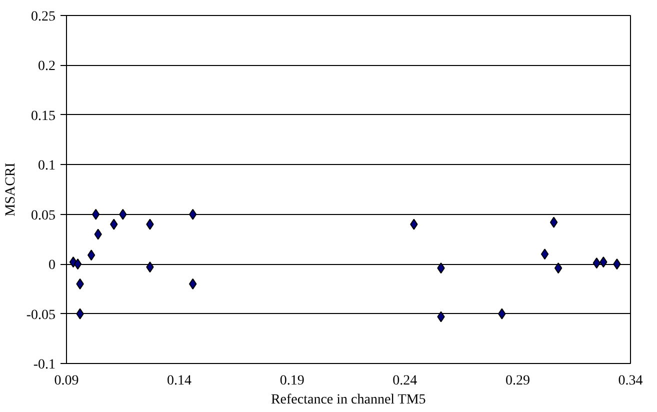 The image size is (657, 412). I want to click on y-tick-label: -0.05, so click(41, 315).